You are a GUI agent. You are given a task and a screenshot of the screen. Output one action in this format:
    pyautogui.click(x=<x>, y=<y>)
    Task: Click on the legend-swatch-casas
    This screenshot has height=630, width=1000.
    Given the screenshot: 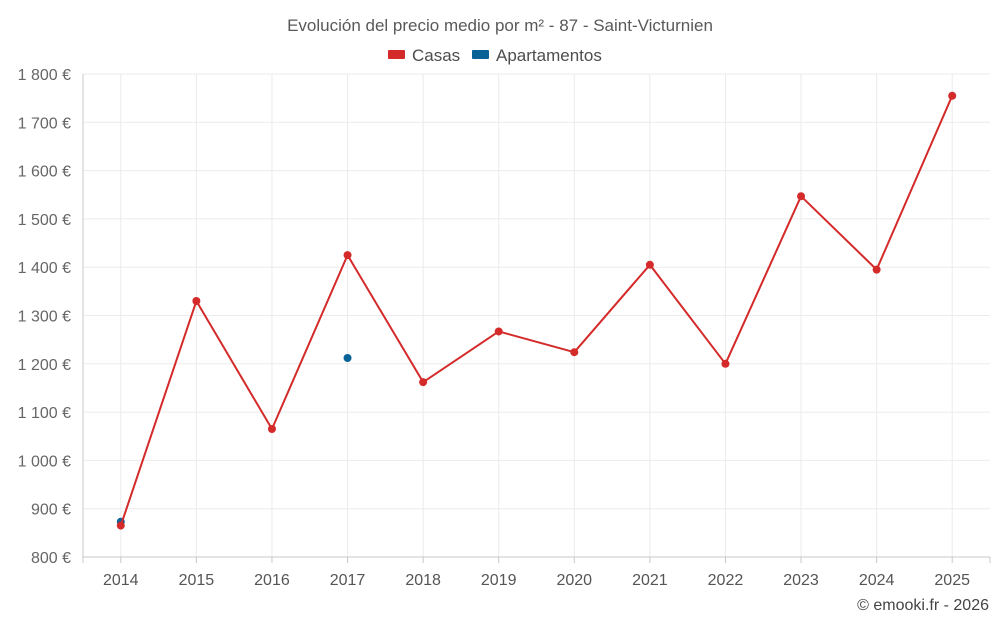 What is the action you would take?
    pyautogui.click(x=396, y=54)
    